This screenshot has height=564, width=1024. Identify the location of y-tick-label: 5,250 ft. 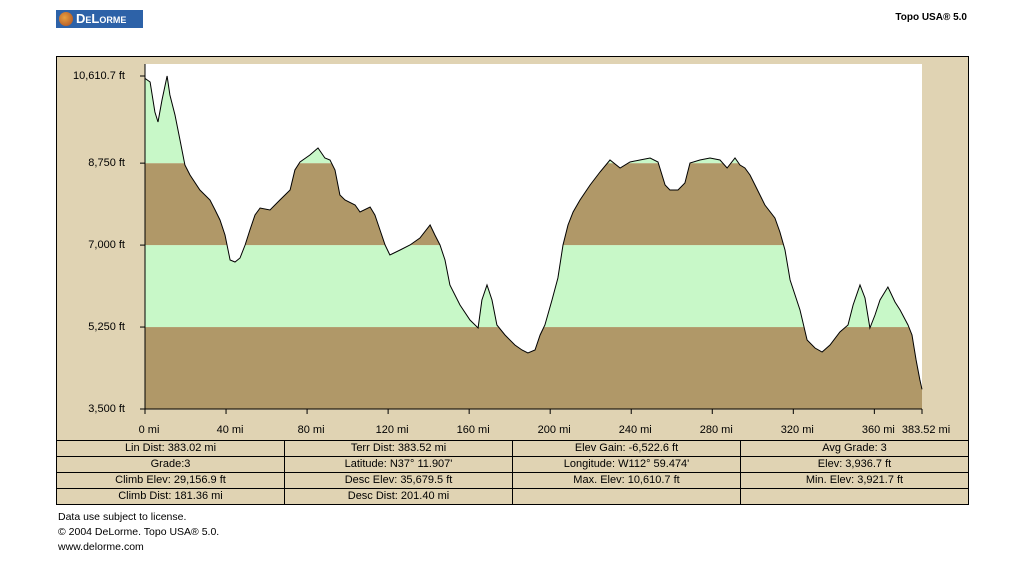
(106, 327).